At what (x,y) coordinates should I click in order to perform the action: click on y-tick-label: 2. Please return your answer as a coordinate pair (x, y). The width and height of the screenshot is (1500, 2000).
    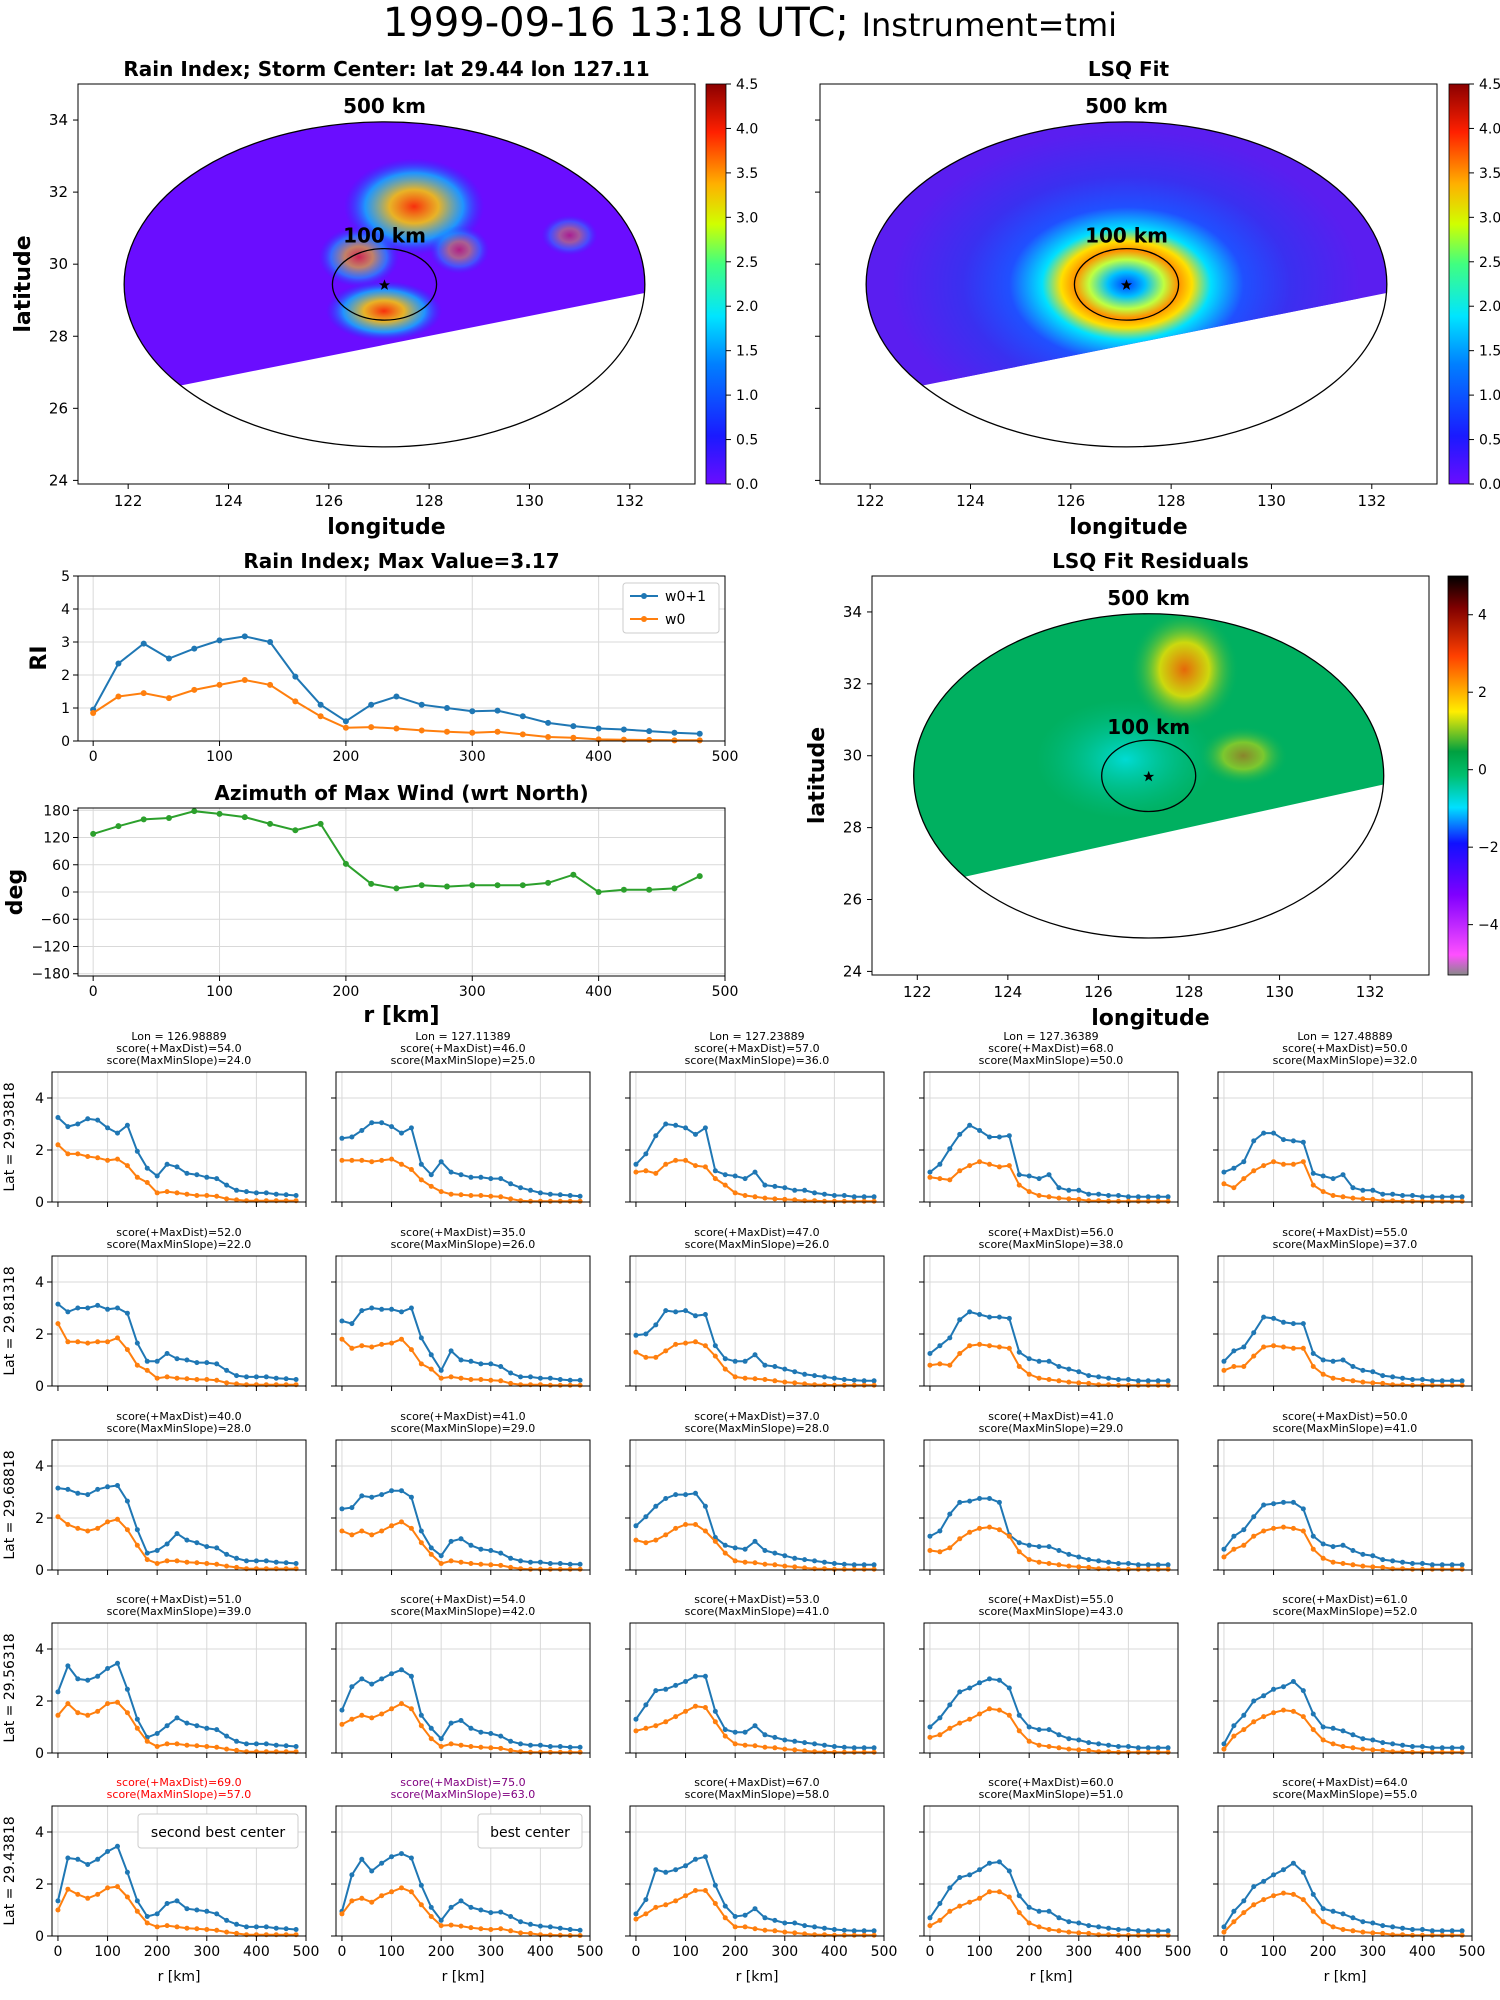
    Looking at the image, I should click on (39, 1885).